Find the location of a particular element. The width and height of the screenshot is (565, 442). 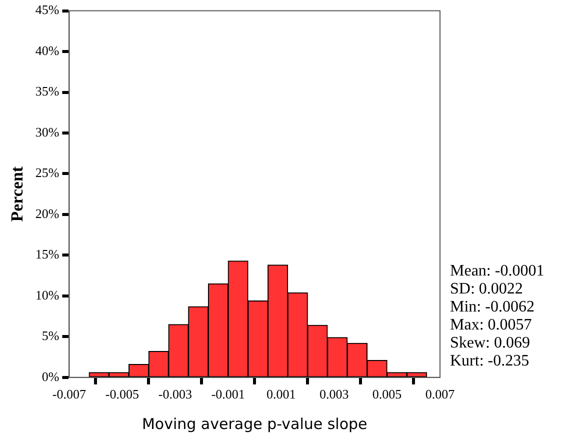

text: Skew: 0.069 is located at coordinates (490, 343).